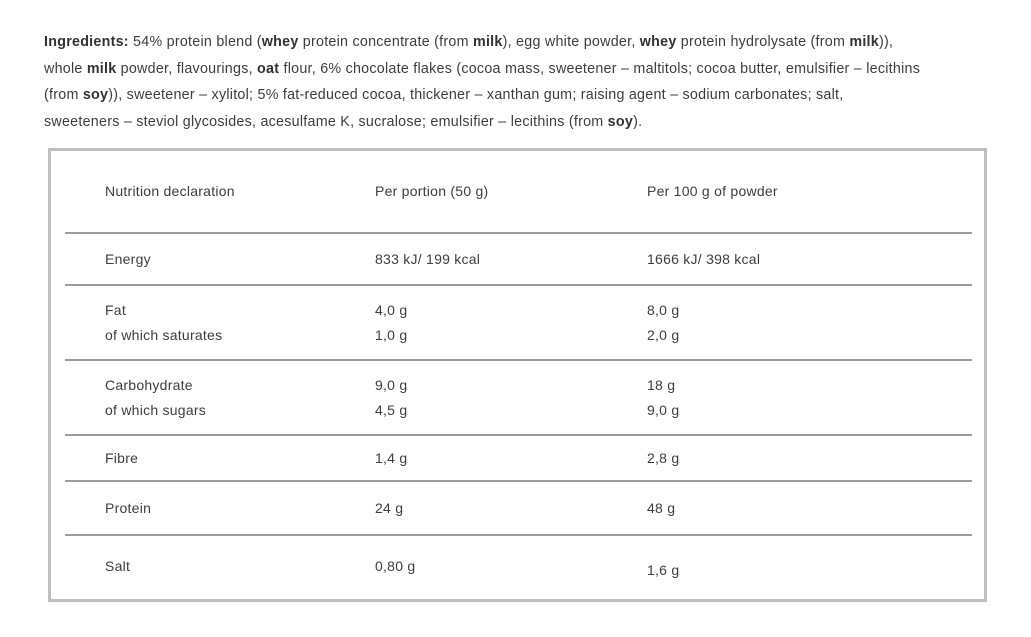 The width and height of the screenshot is (1031, 637). I want to click on ingredient-text: ), egg white powder,, so click(571, 42).